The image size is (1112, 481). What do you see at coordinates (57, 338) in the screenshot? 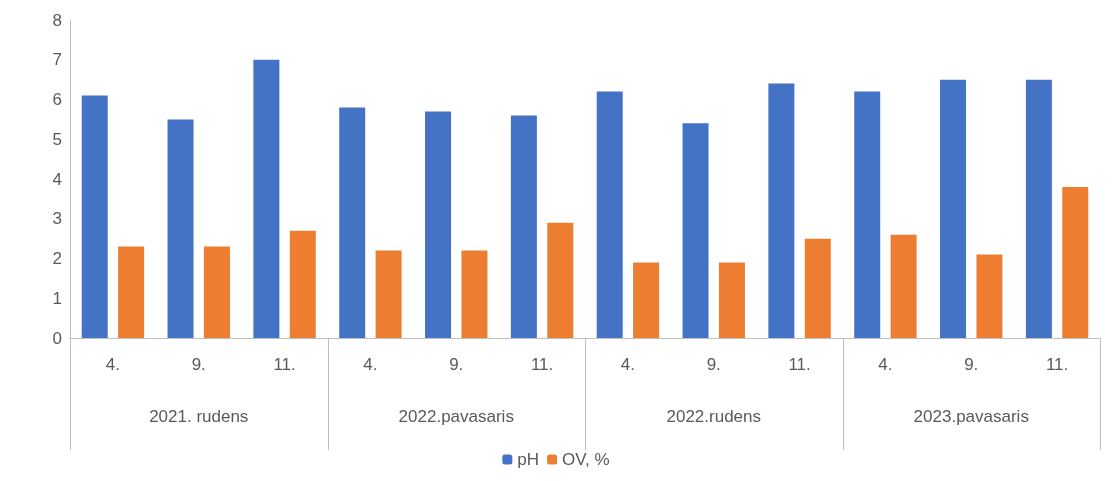
I see `y-tick-label: 0` at bounding box center [57, 338].